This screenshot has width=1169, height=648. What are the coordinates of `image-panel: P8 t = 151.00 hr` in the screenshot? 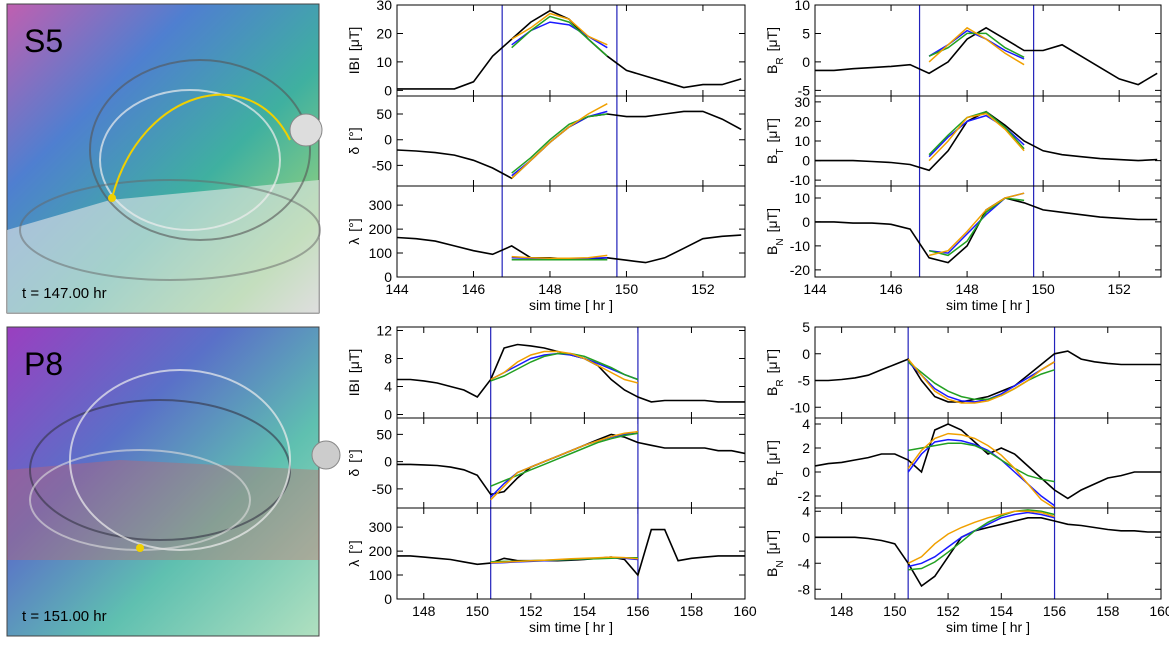 It's located at (173, 481).